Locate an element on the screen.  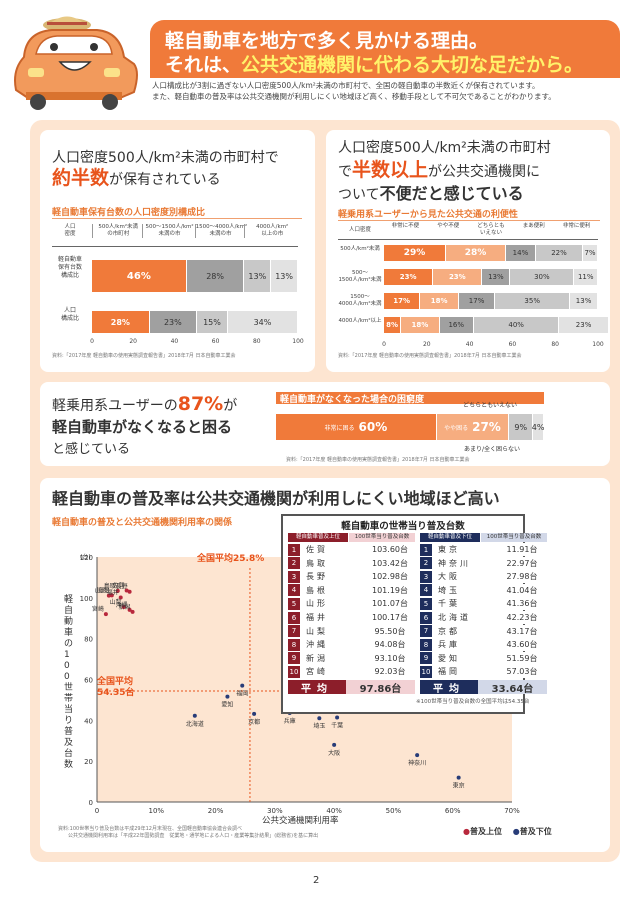
panel3-bar-segment: やや困る 27% is located at coordinates (472, 427).